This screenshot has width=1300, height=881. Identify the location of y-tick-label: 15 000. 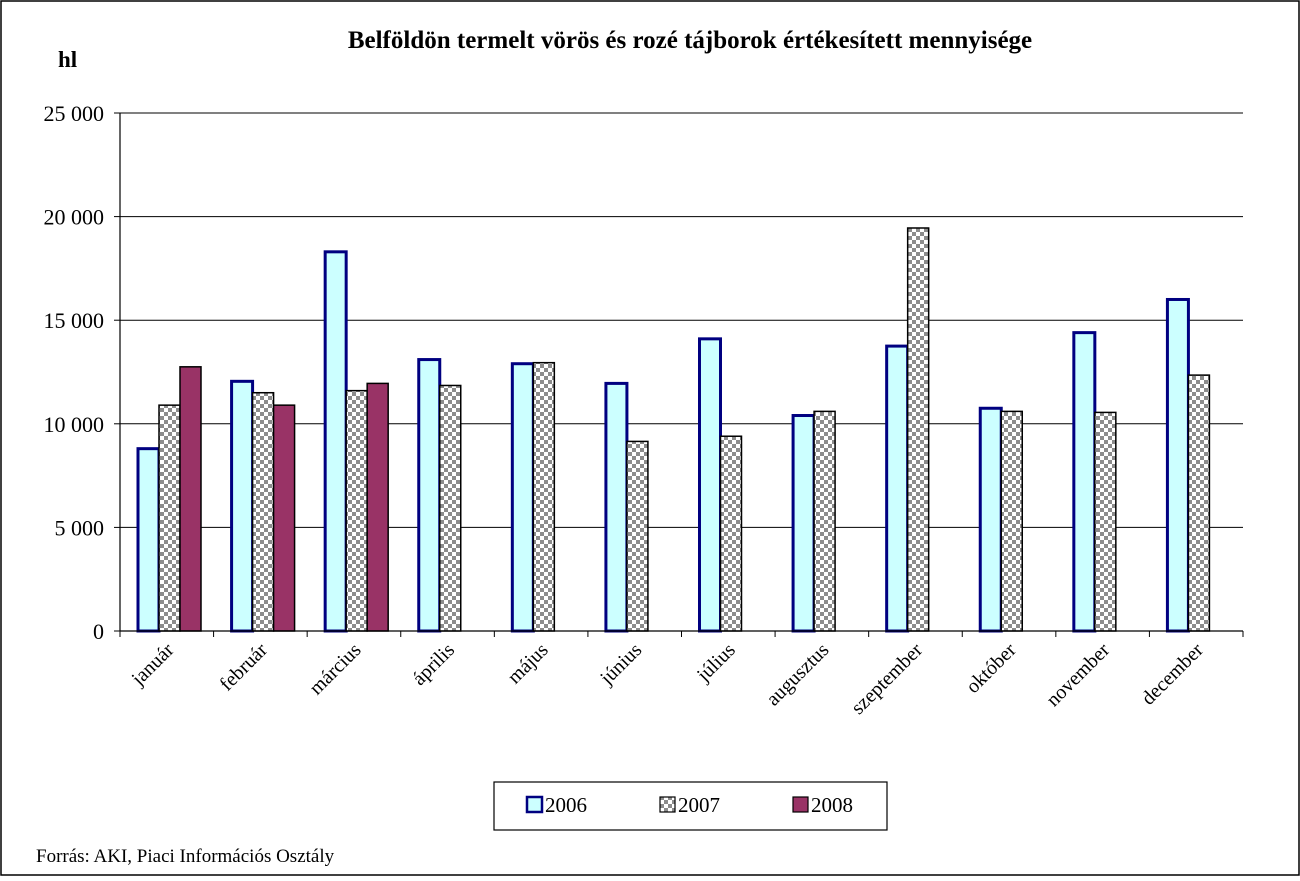
(74, 320).